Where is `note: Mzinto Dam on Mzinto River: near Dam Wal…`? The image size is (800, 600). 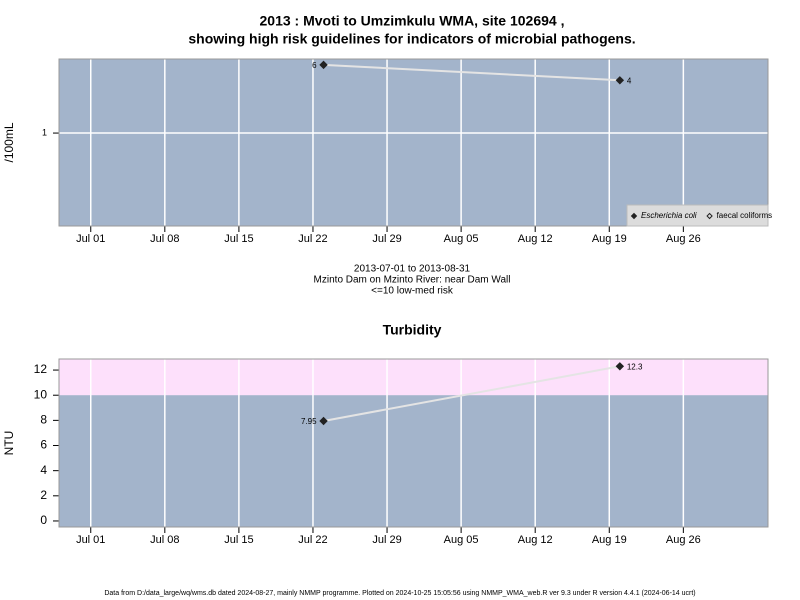
note: Mzinto Dam on Mzinto River: near Dam Wal… is located at coordinates (412, 280).